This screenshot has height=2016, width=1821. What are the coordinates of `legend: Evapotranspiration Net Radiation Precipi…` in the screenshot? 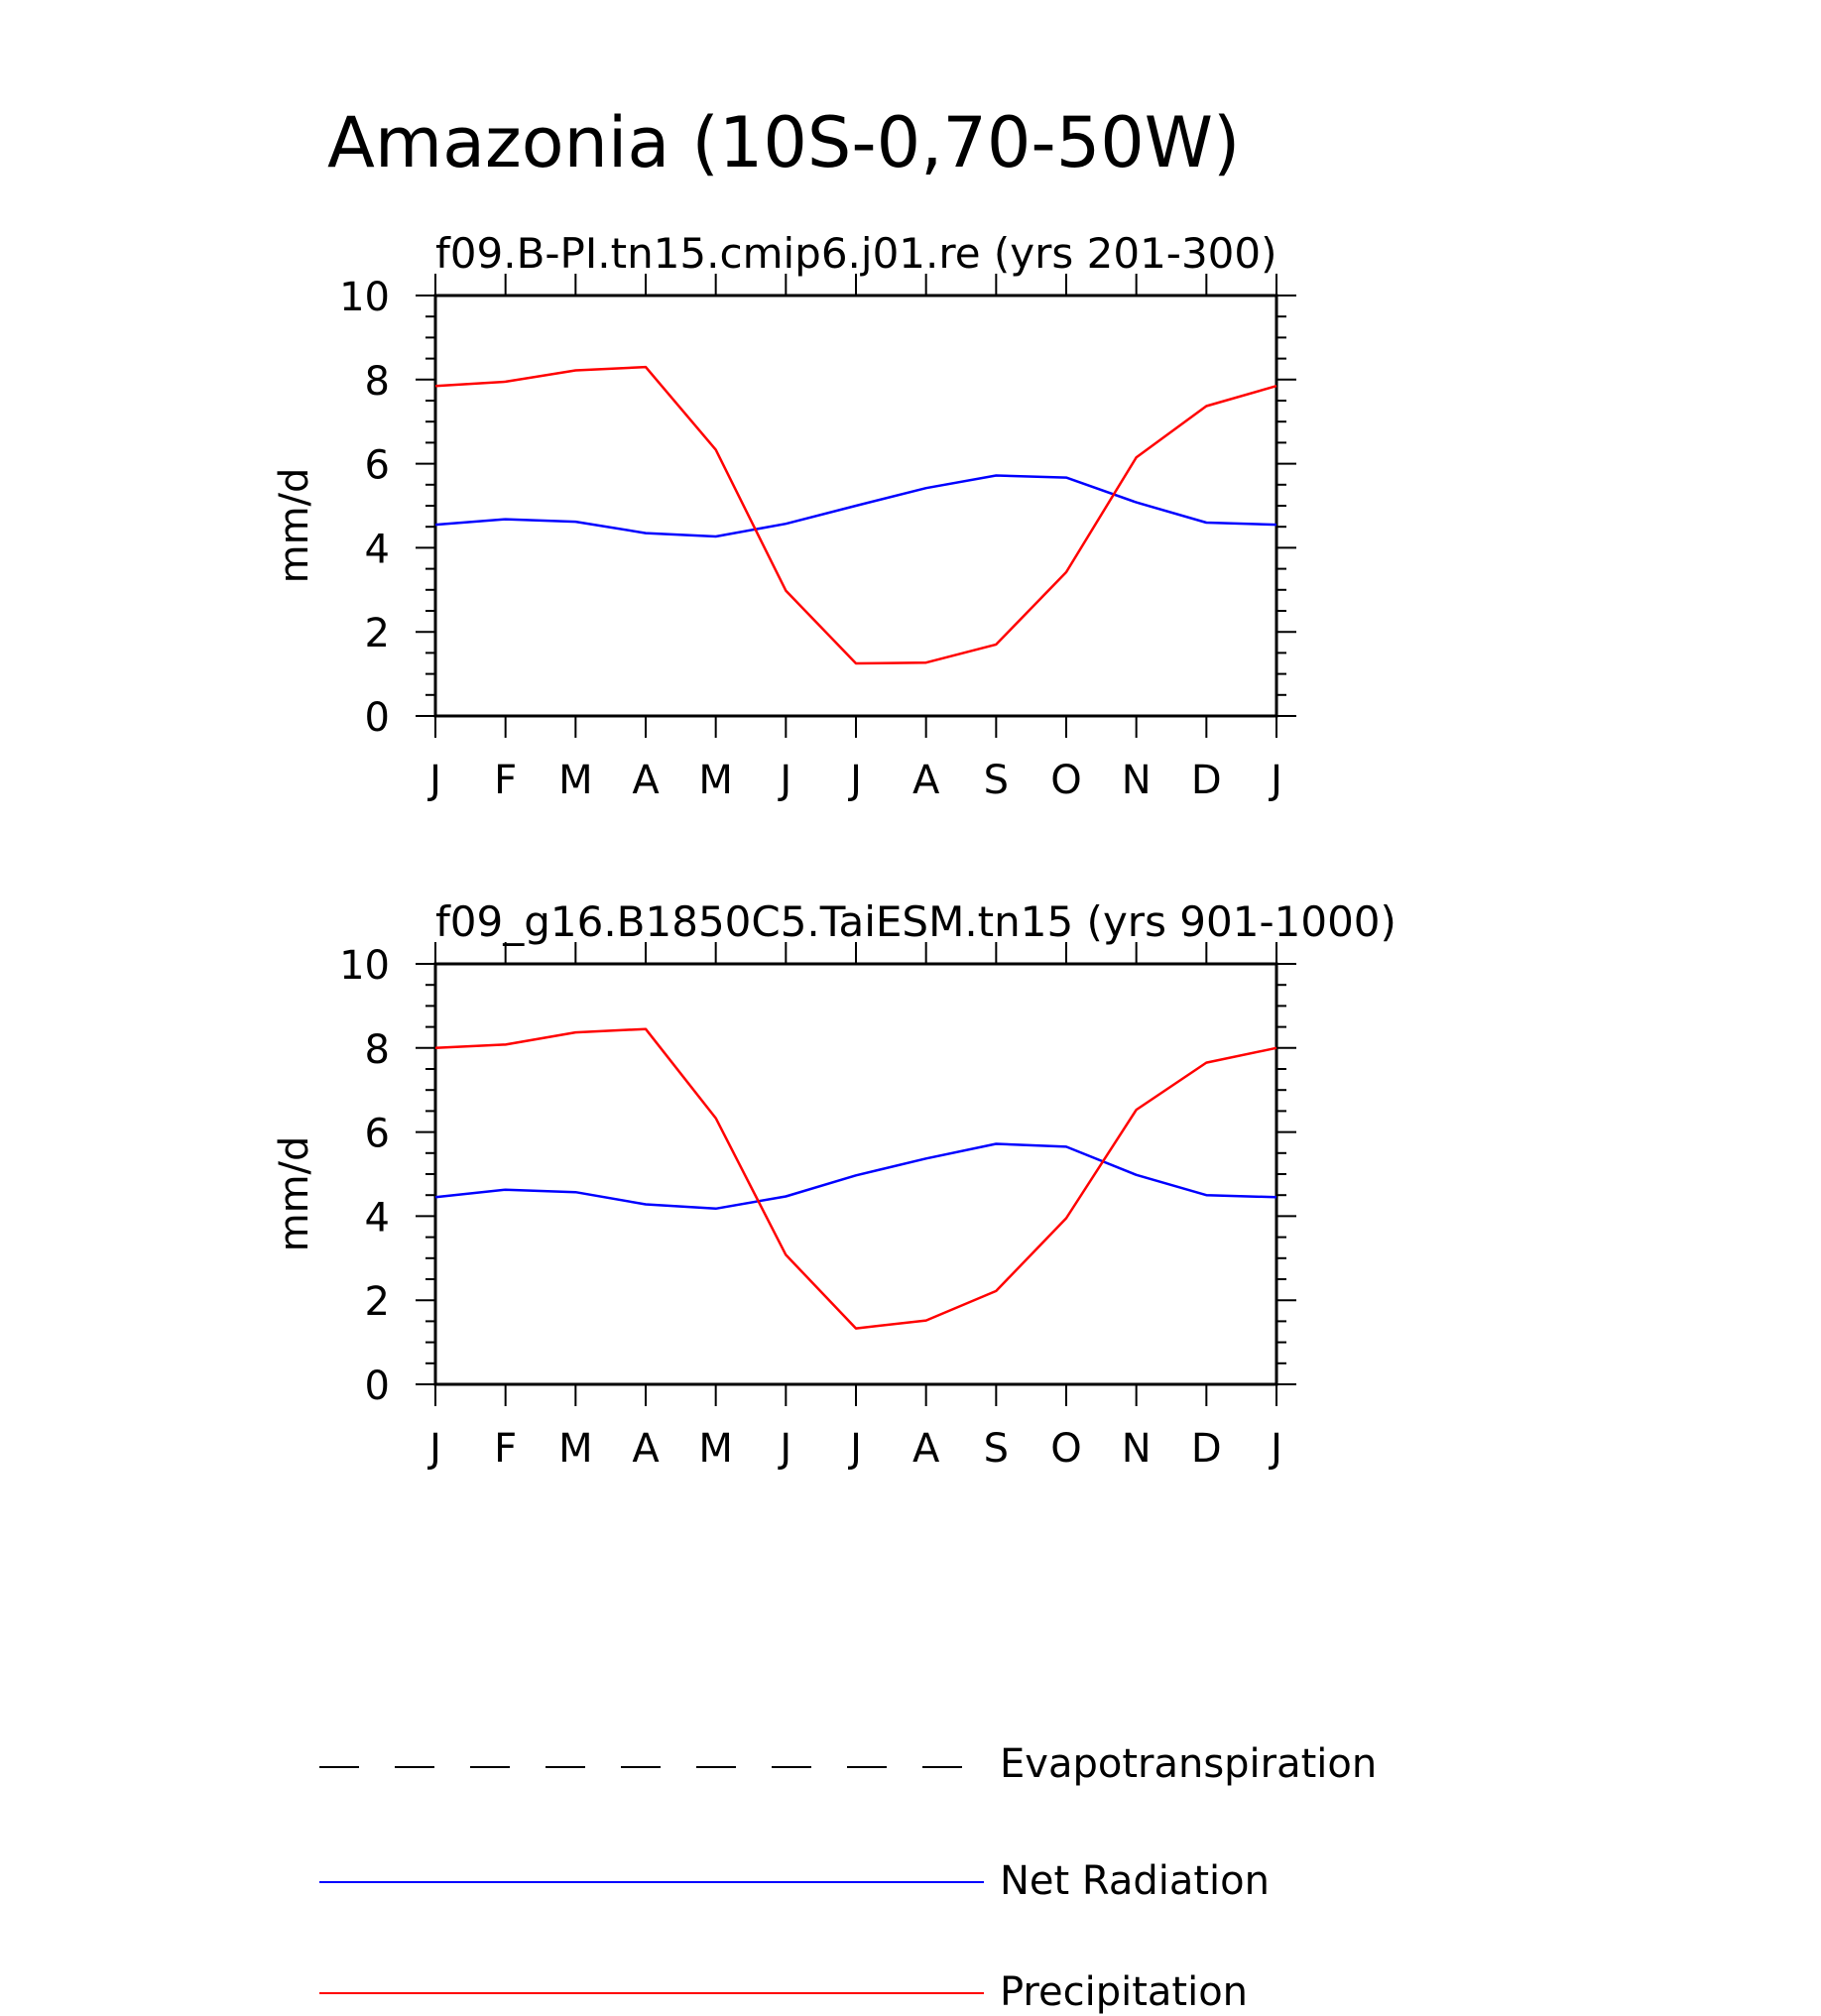 It's located at (848, 1878).